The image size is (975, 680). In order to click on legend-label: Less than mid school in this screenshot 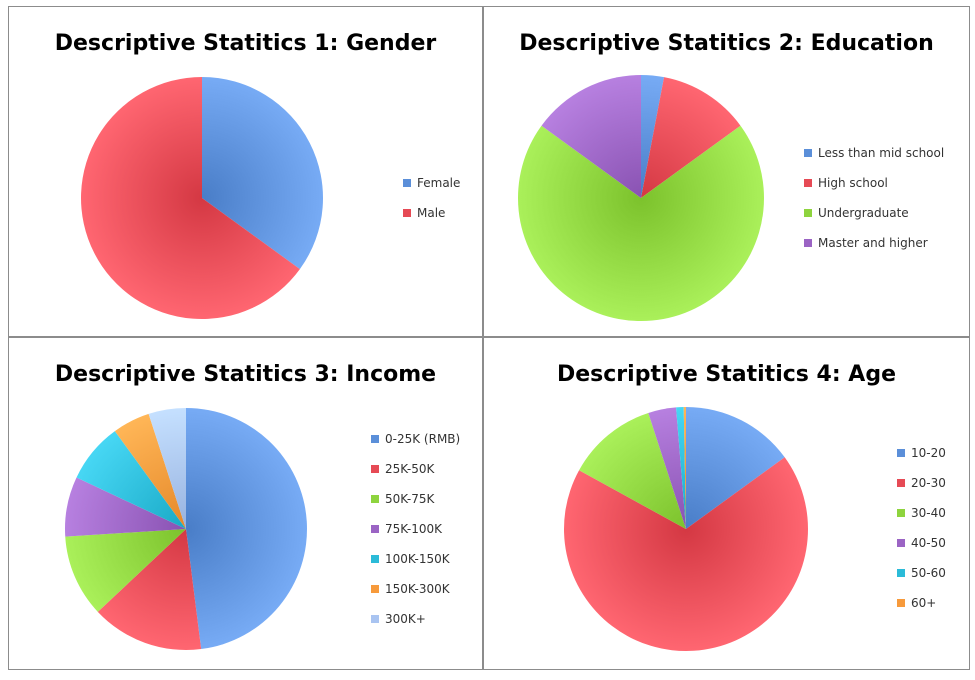, I will do `click(881, 153)`.